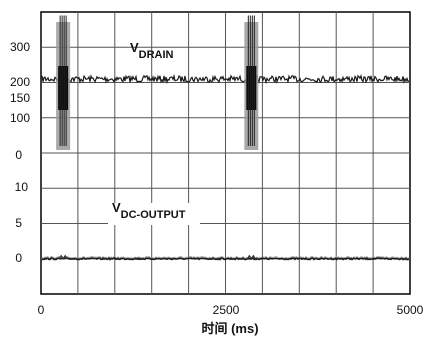  Describe the element at coordinates (22, 187) in the screenshot. I see `y-tick-label: 10` at that location.